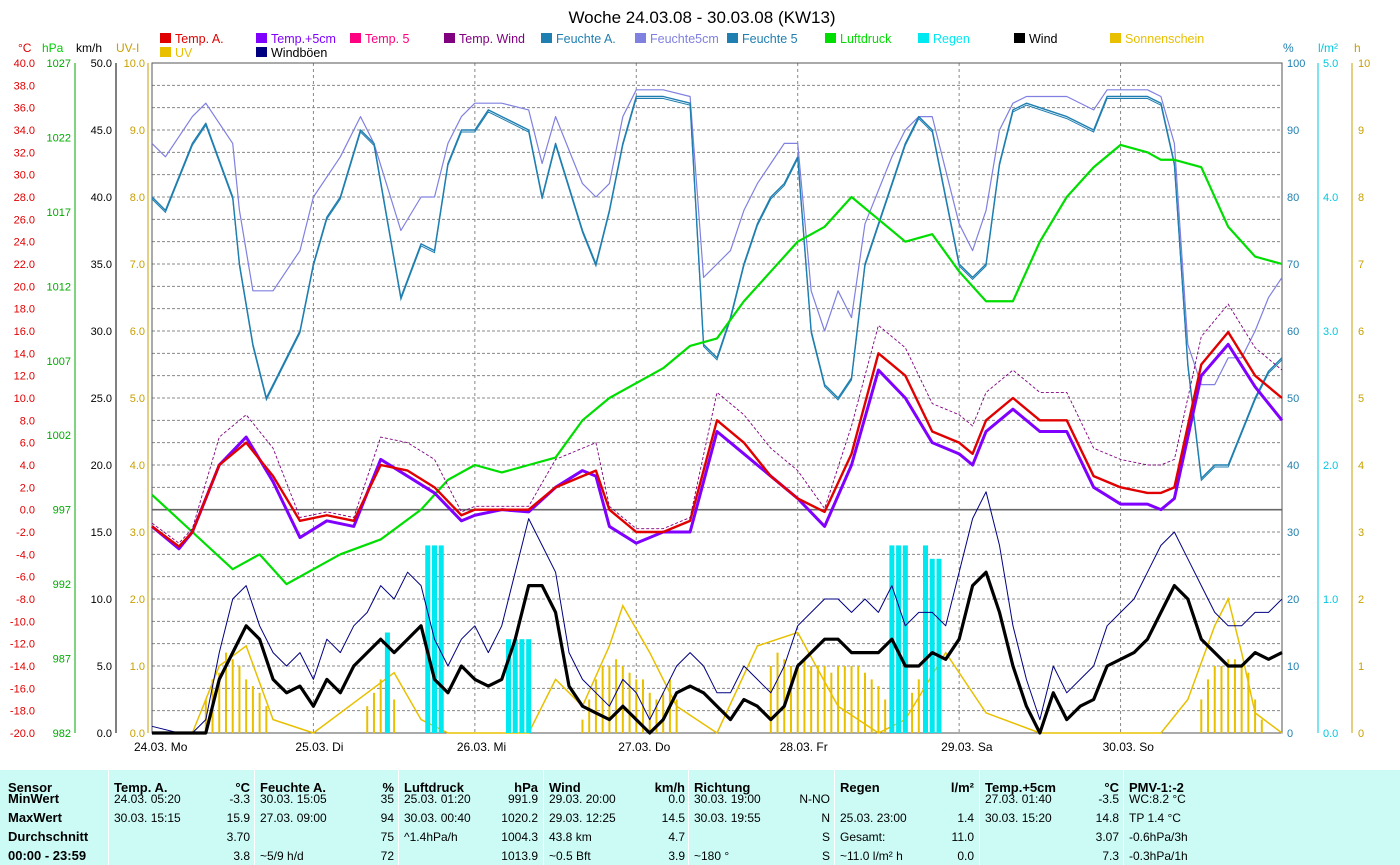  Describe the element at coordinates (1364, 64) in the screenshot. I see `sun-tick-label: 10` at that location.